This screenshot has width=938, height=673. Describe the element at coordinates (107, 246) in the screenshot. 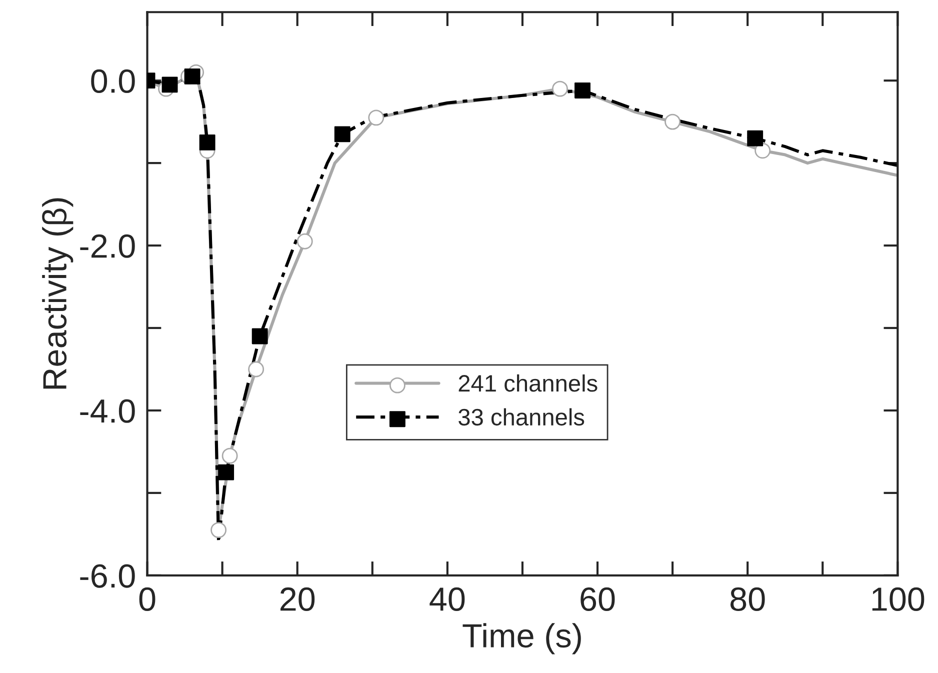

I see `y-tick-label: -2.0` at that location.